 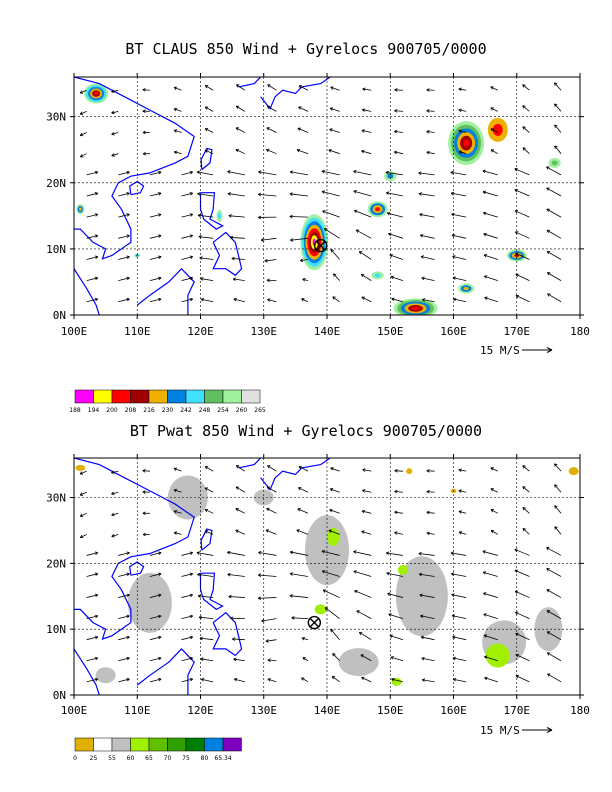 I want to click on gyre-location-marker, so click(x=320, y=245).